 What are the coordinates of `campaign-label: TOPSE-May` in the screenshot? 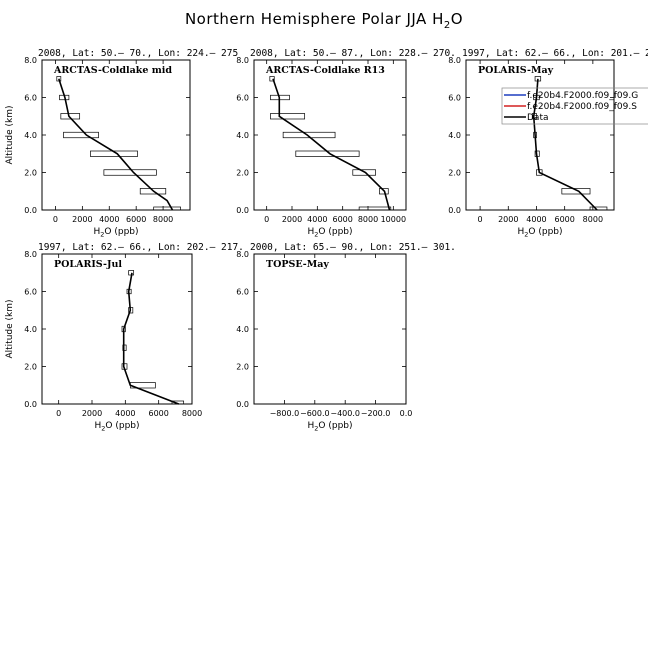 It's located at (297, 264).